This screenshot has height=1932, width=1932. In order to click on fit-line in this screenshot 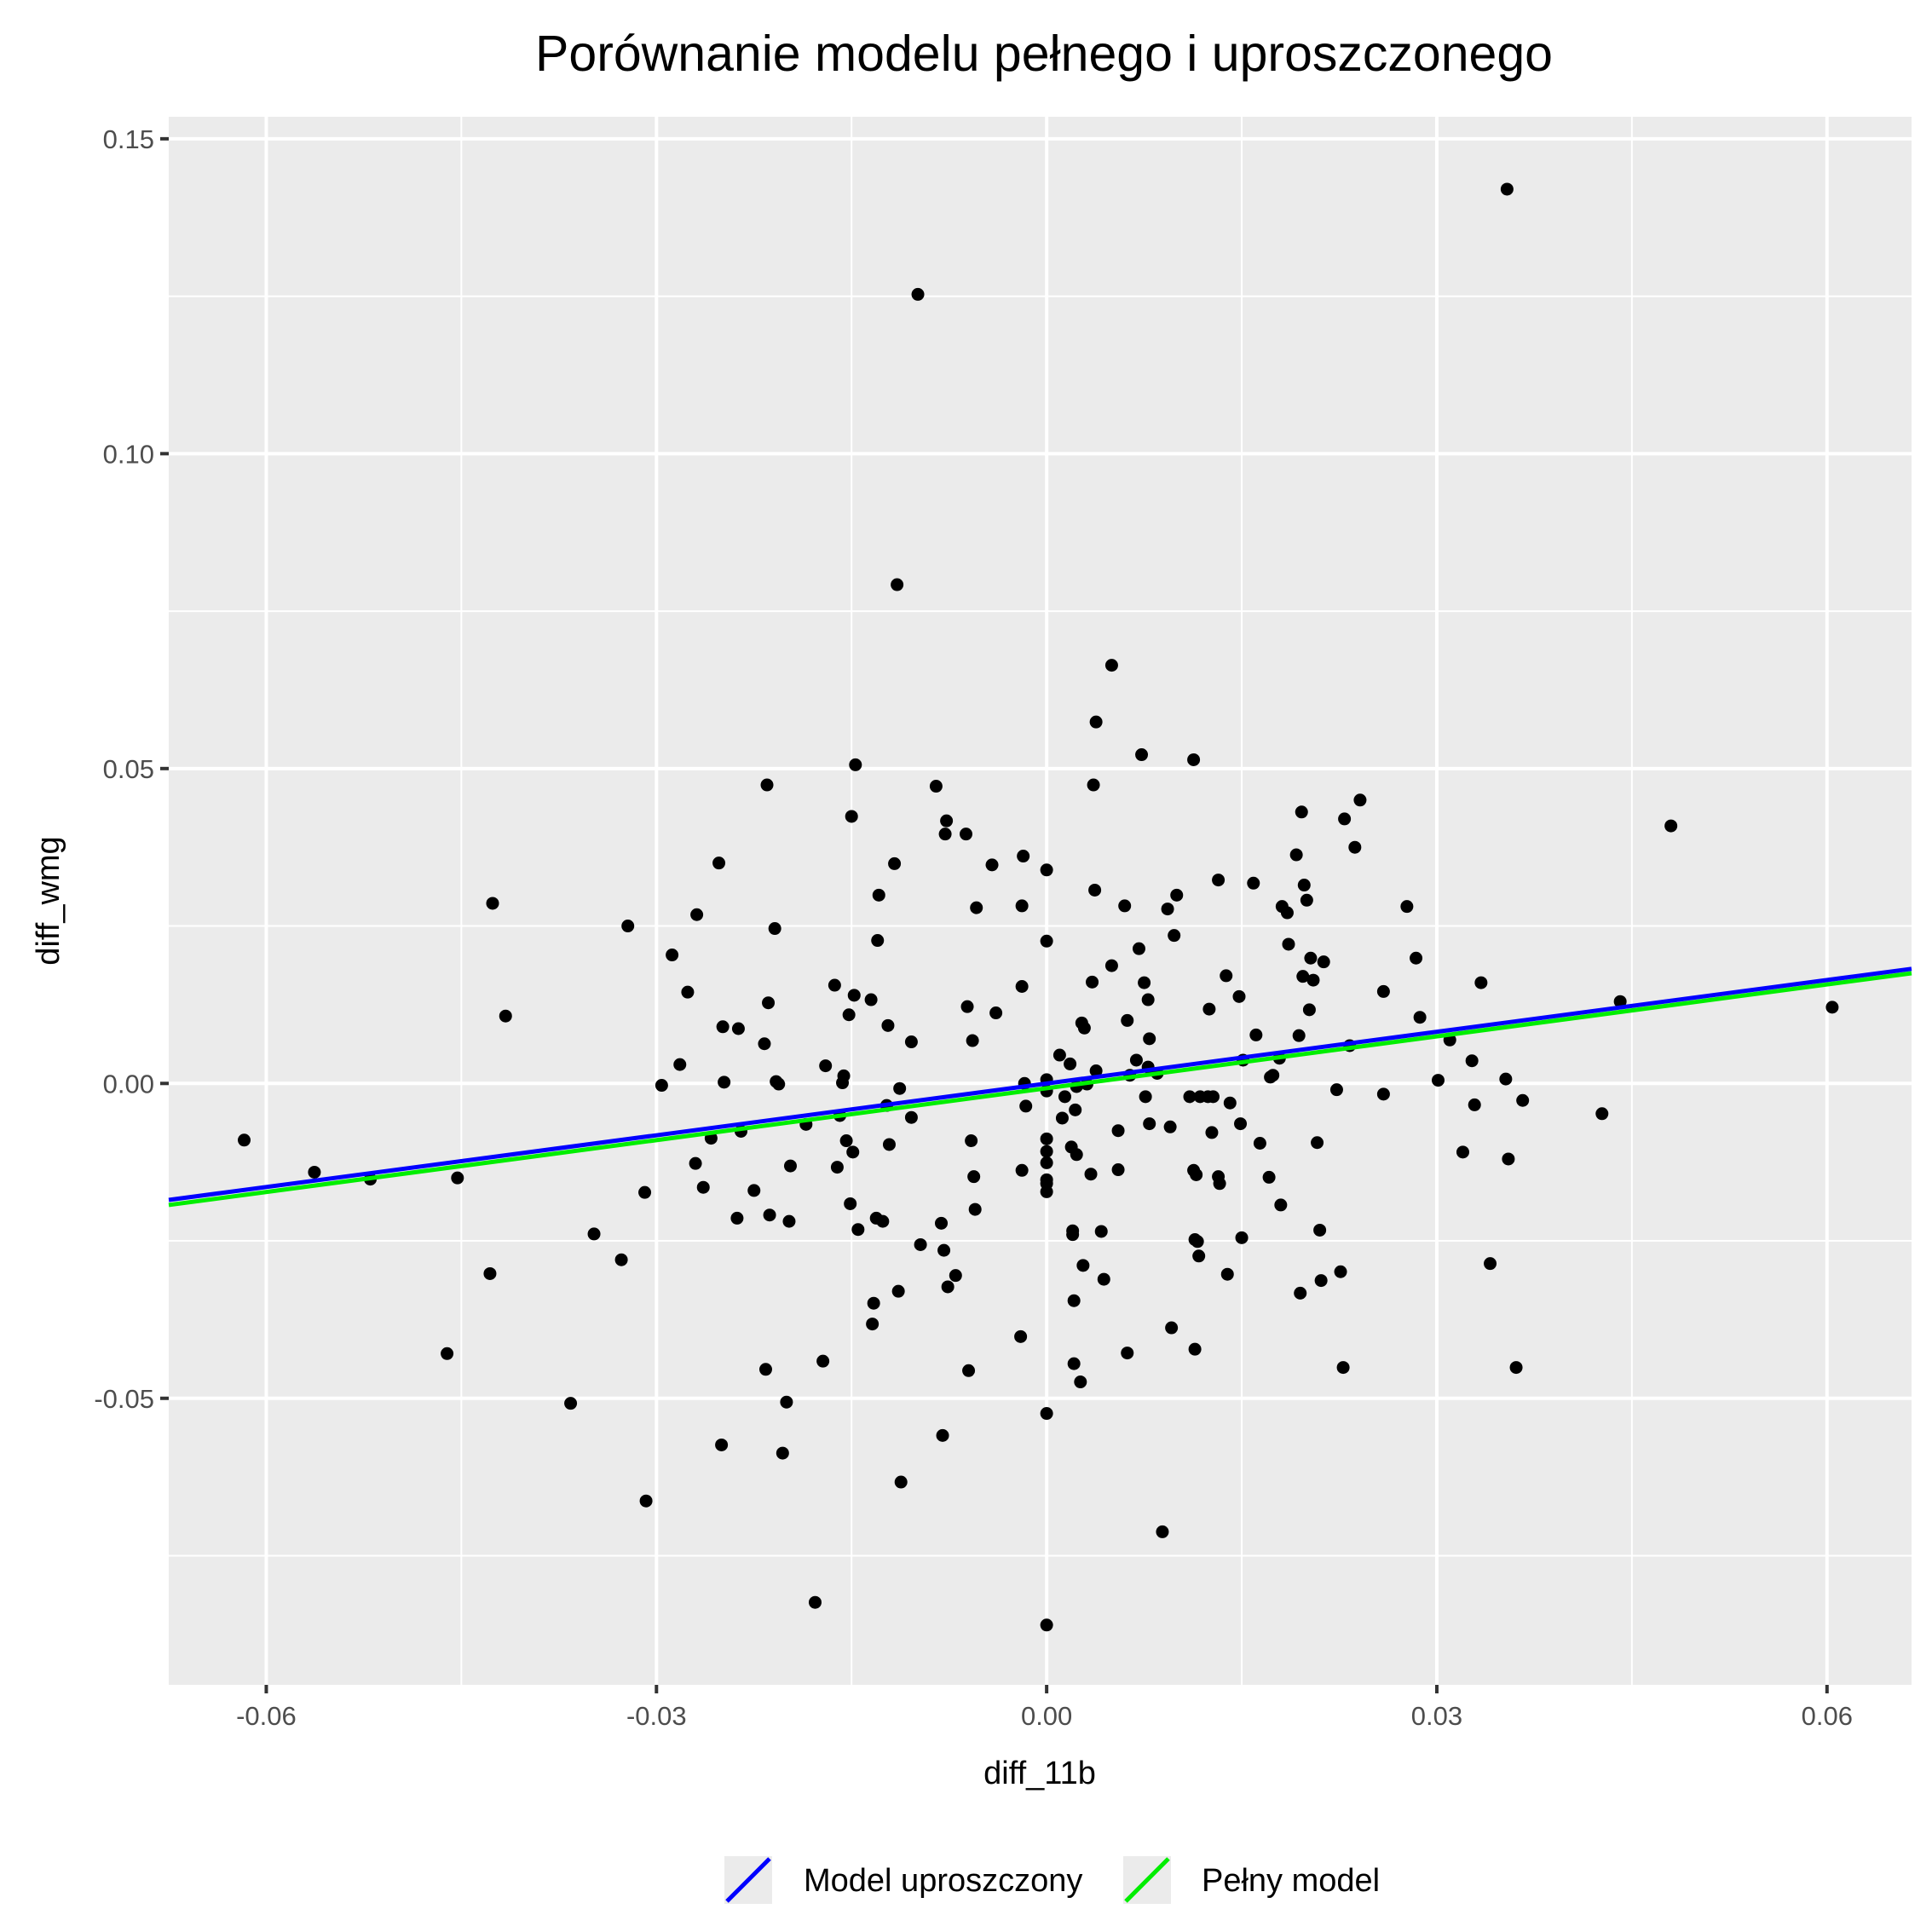, I will do `click(1040, 1084)`.